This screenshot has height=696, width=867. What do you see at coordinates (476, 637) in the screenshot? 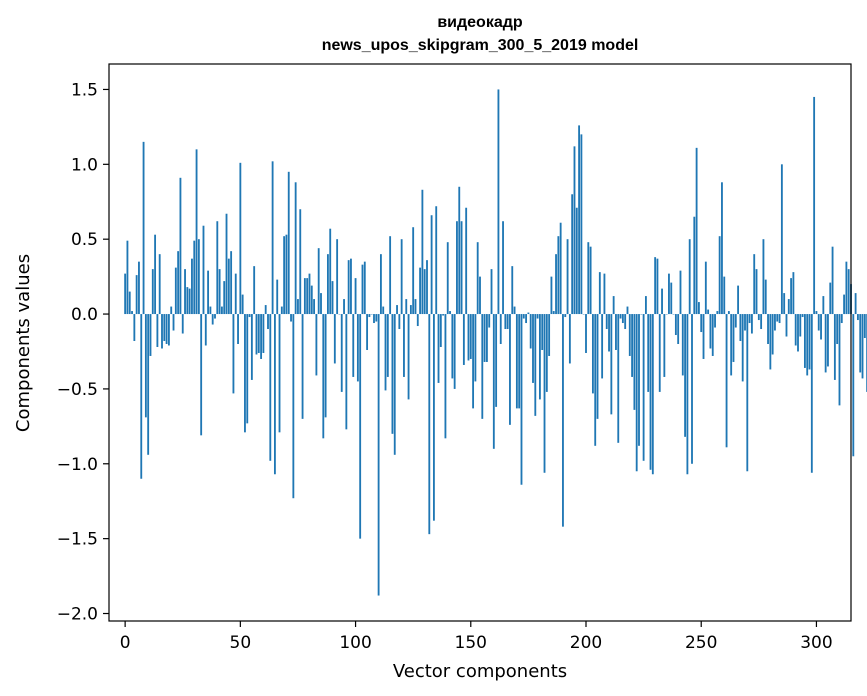
I see `x-axis-ticks: 0 50 100 150 200 250 300` at bounding box center [476, 637].